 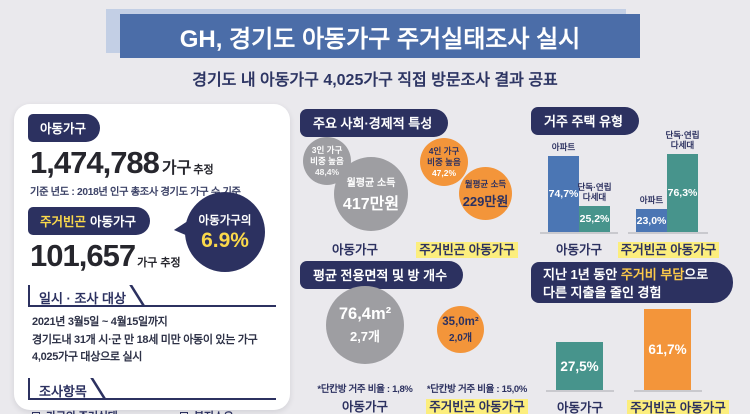 I want to click on bar-value-label: 25,2%, so click(x=594, y=219).